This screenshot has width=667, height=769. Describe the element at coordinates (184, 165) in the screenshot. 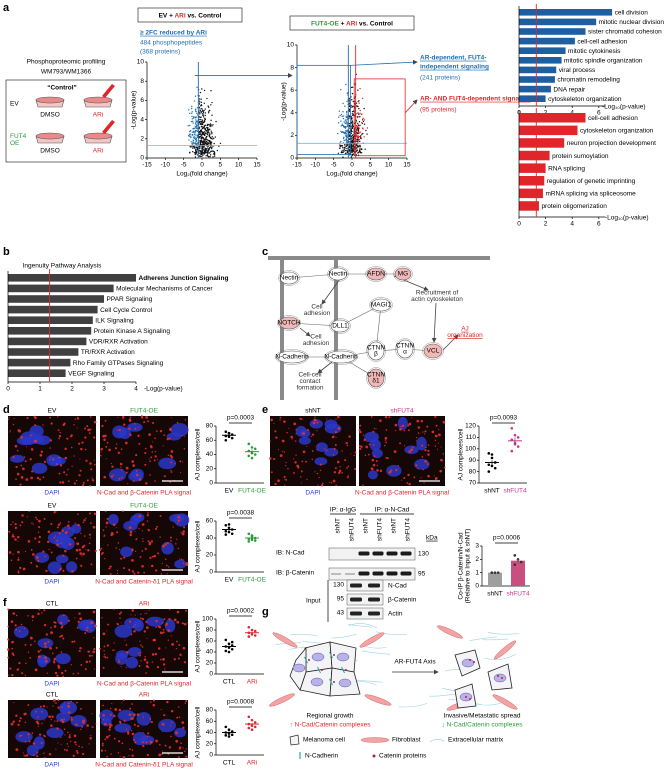

I see `x-tick-label: -5` at that location.